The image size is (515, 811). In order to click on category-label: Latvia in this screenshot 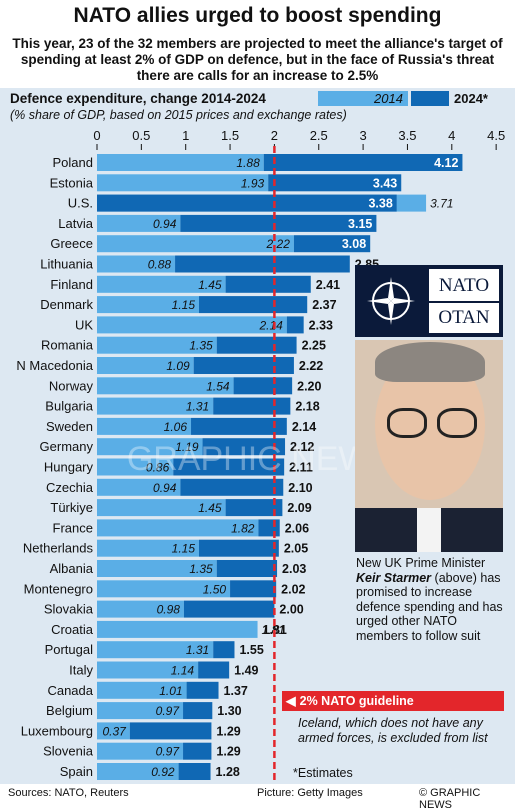, I will do `click(75, 223)`.